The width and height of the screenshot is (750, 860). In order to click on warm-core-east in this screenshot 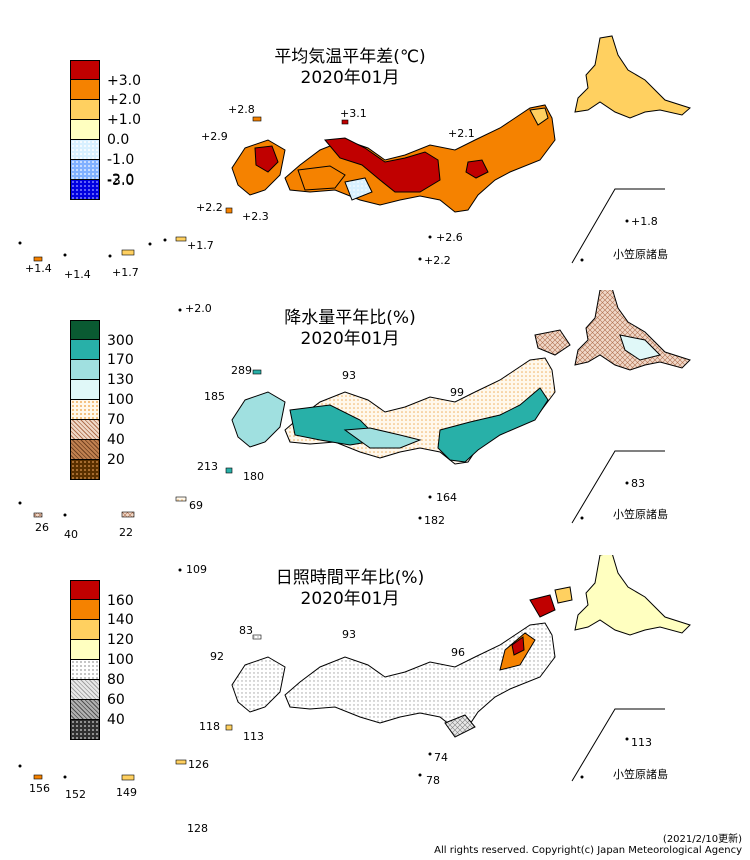, I will do `click(477, 169)`.